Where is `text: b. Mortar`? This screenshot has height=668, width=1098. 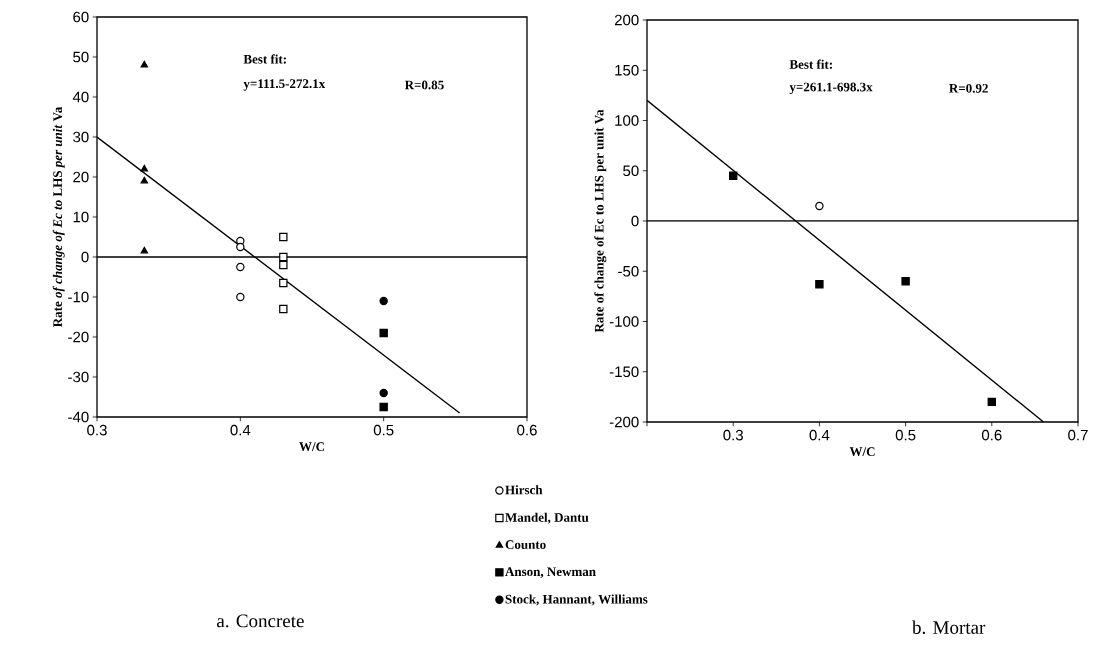
text: b. Mortar is located at coordinates (949, 627).